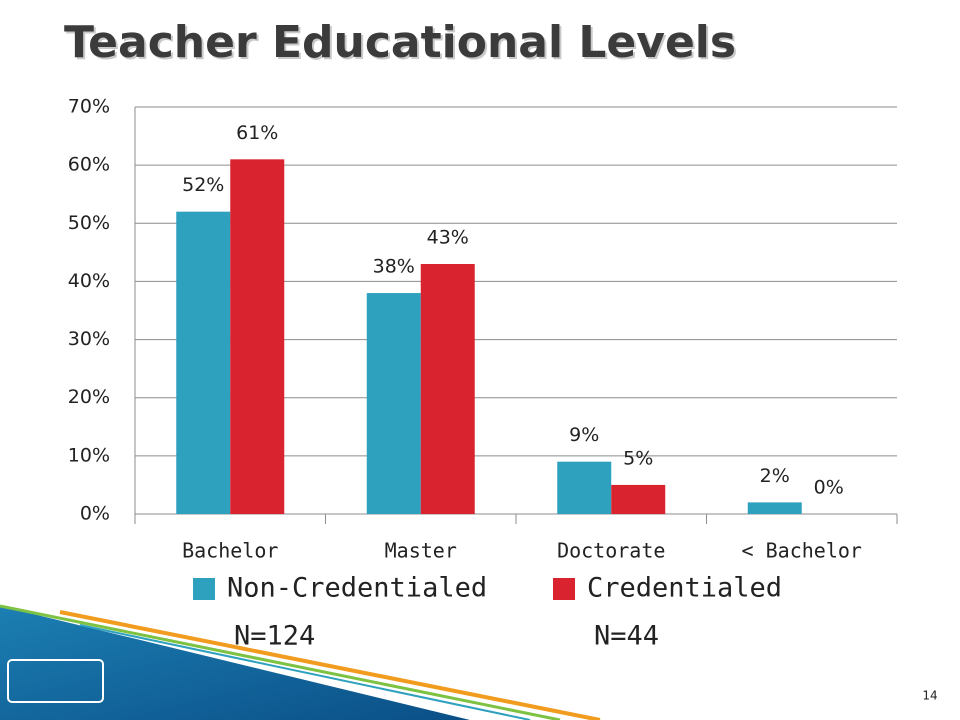  Describe the element at coordinates (95, 514) in the screenshot. I see `y-tick-label: 0%` at that location.